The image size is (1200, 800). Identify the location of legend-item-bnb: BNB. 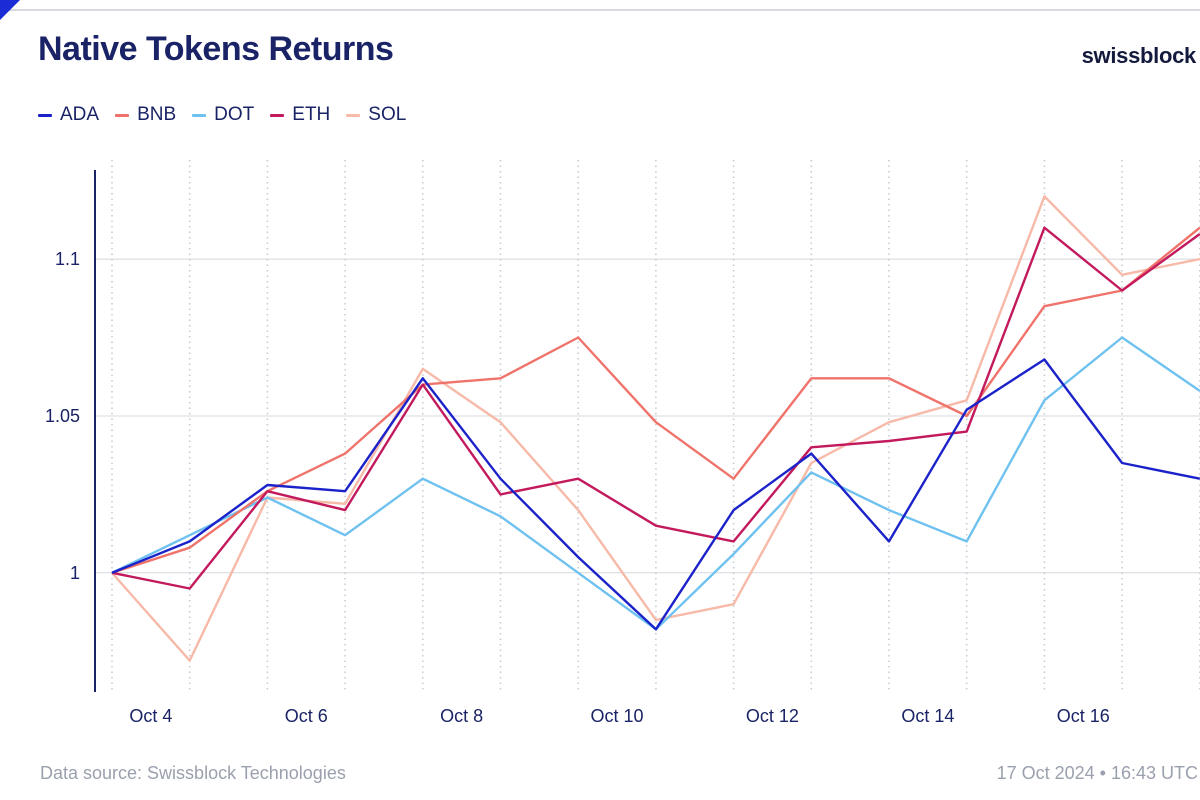
(145, 115).